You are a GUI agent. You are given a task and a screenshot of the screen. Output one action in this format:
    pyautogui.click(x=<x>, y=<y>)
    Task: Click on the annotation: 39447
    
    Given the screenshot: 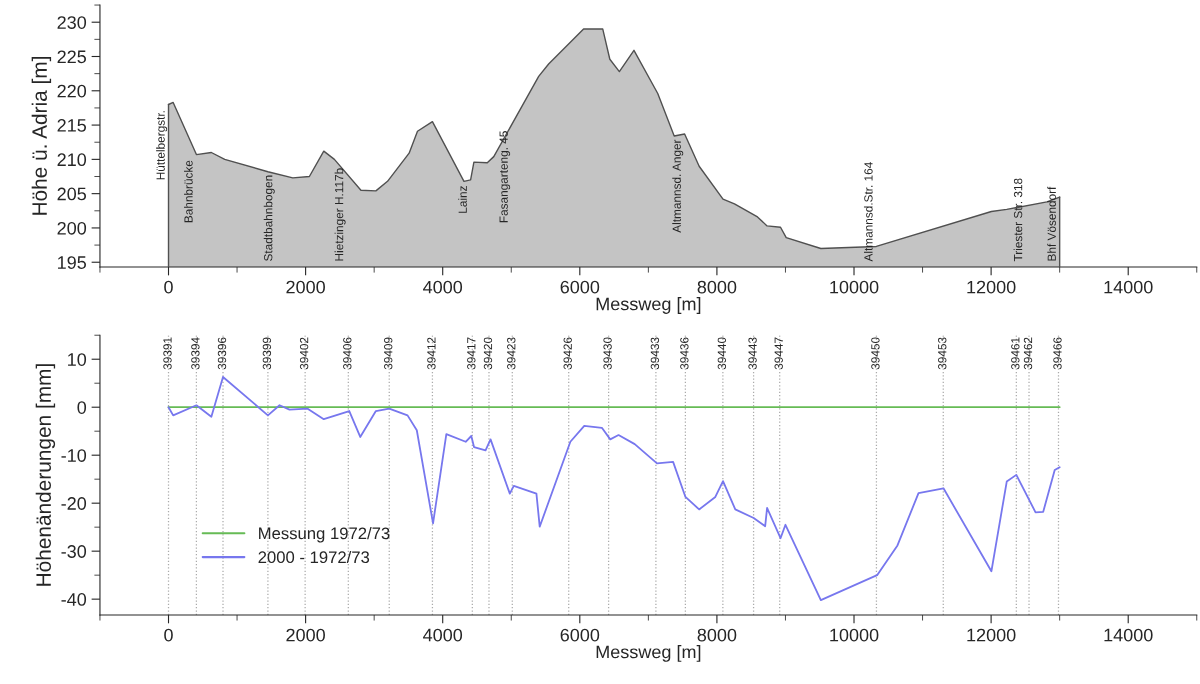 What is the action you would take?
    pyautogui.click(x=778, y=353)
    